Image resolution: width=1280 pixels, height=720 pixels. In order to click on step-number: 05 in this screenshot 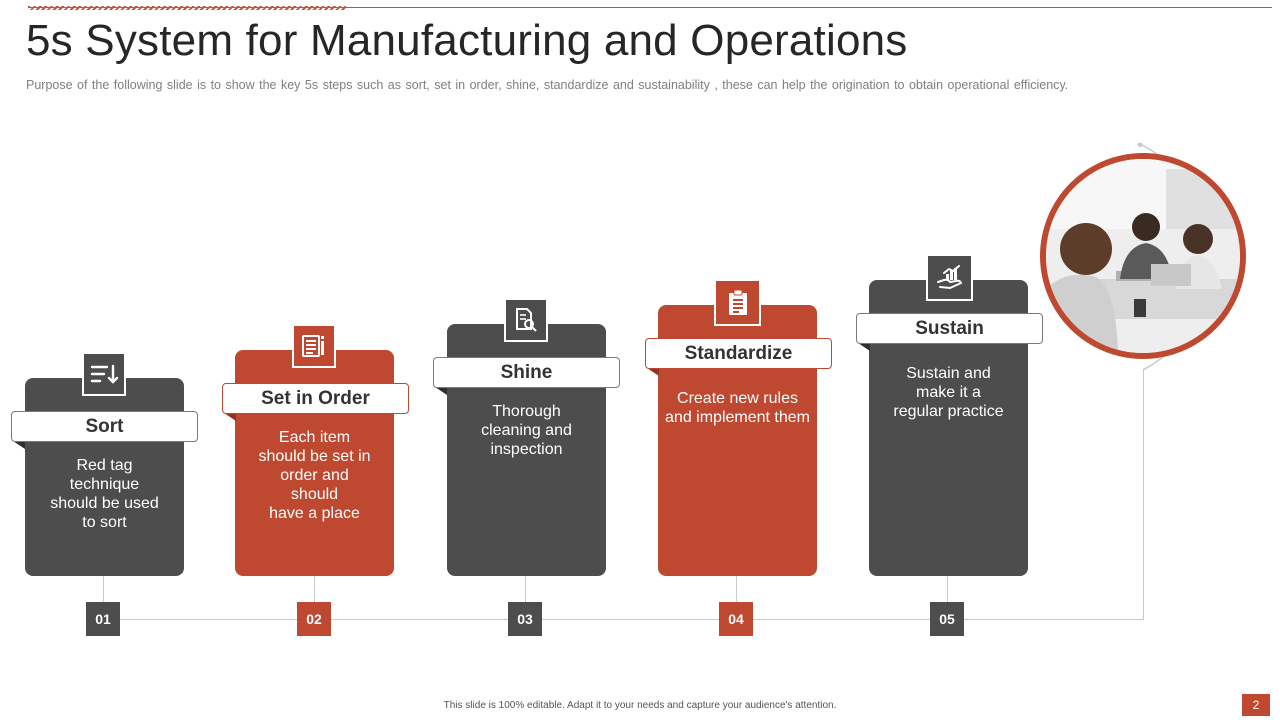, I will do `click(947, 619)`.